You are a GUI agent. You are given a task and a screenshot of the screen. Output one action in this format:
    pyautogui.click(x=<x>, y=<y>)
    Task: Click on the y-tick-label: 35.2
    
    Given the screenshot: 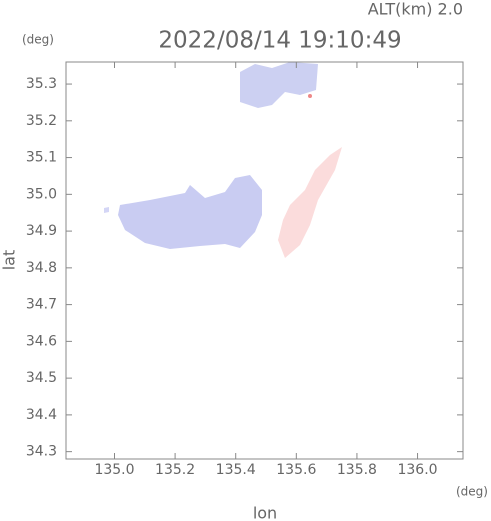 What is the action you would take?
    pyautogui.click(x=41, y=121)
    